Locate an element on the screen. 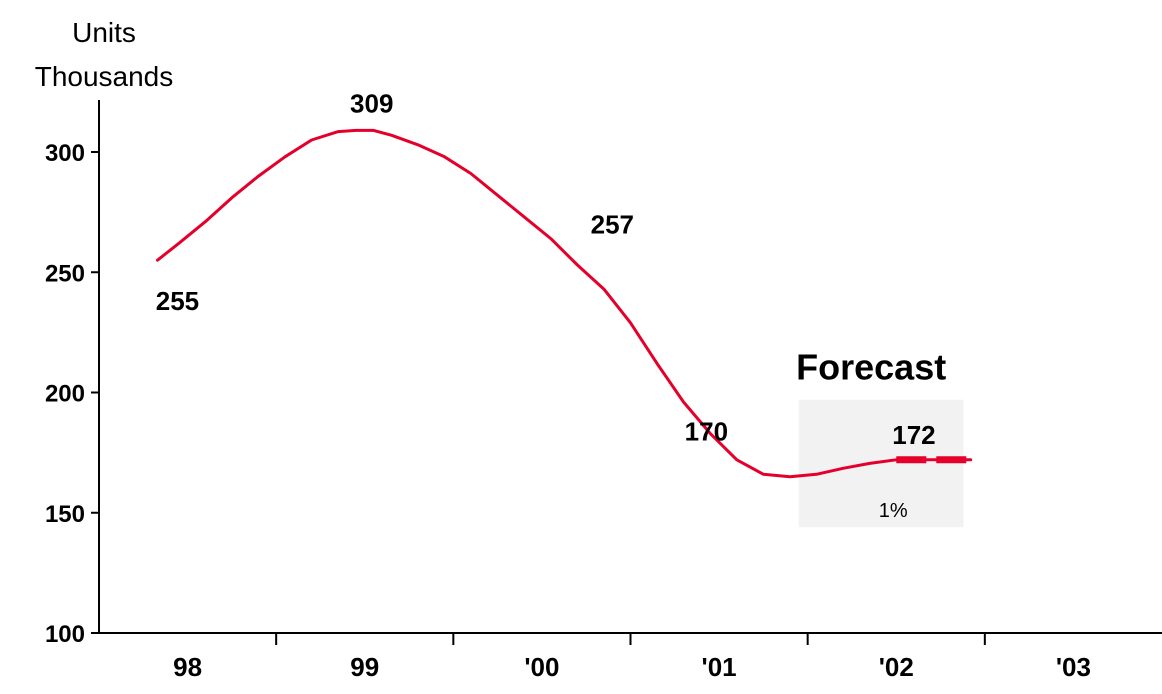 This screenshot has height=694, width=1162. forecast-shaded-area is located at coordinates (881, 463).